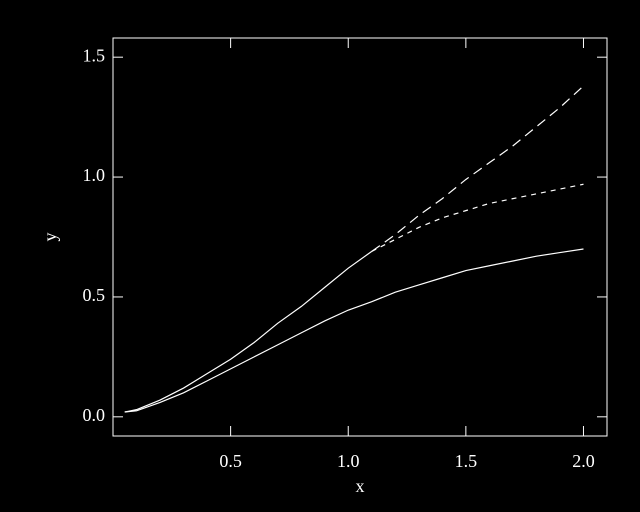  I want to click on x-tick-label: 0.5, so click(230, 461).